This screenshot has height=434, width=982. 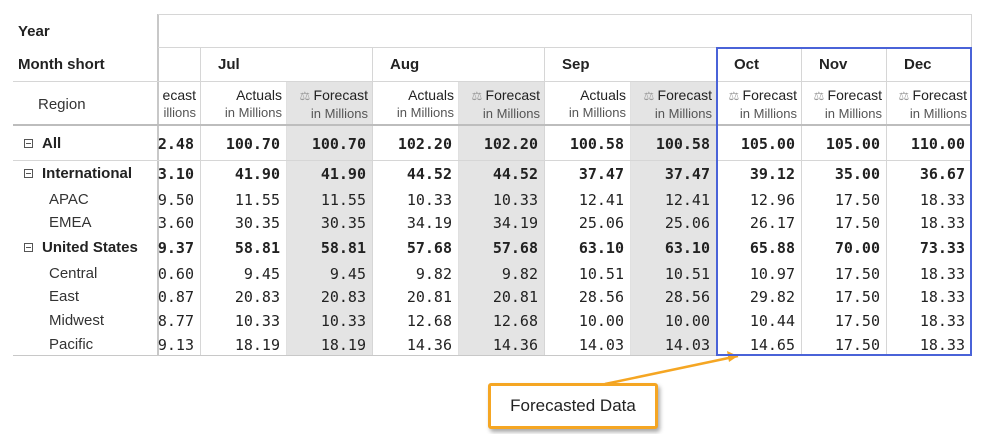 What do you see at coordinates (576, 64) in the screenshot?
I see `month-header-sep: Sep` at bounding box center [576, 64].